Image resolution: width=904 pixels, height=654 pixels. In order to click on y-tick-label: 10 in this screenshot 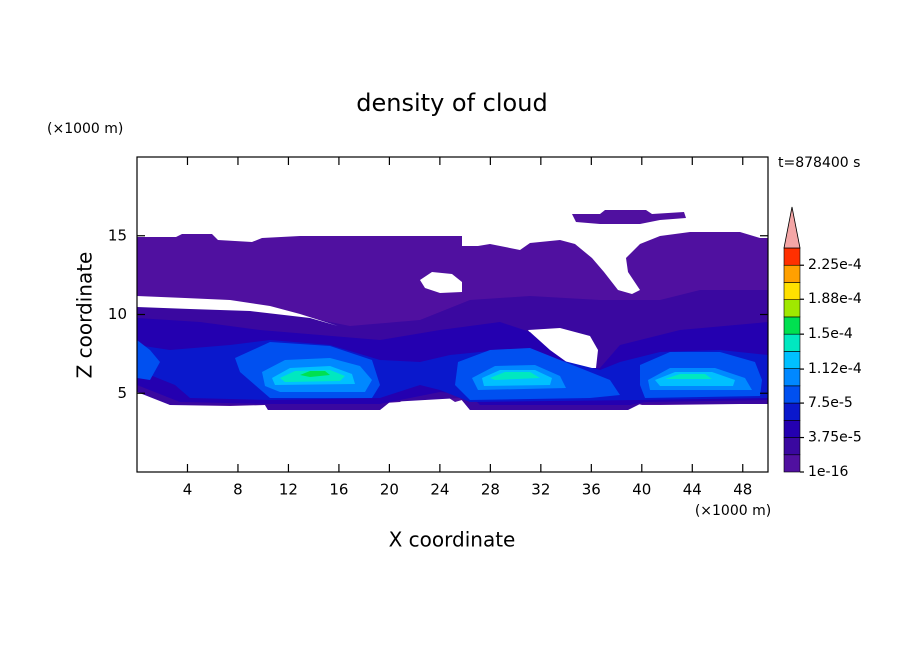, I will do `click(117, 314)`.